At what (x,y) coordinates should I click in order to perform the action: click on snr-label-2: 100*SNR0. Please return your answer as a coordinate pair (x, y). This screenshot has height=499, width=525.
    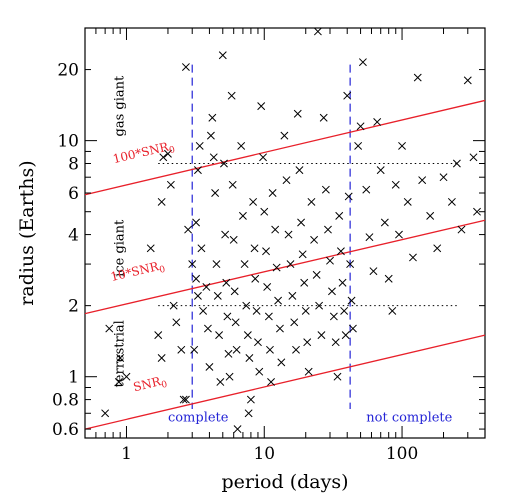
    Looking at the image, I should click on (144, 153).